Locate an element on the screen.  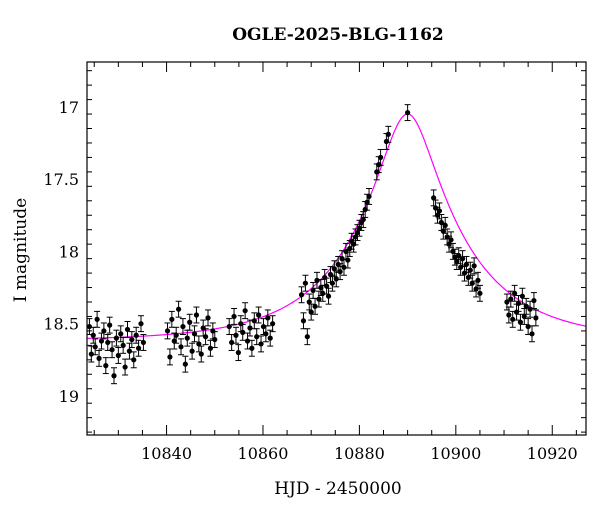
y-tick-label: 18.5 is located at coordinates (61, 324).